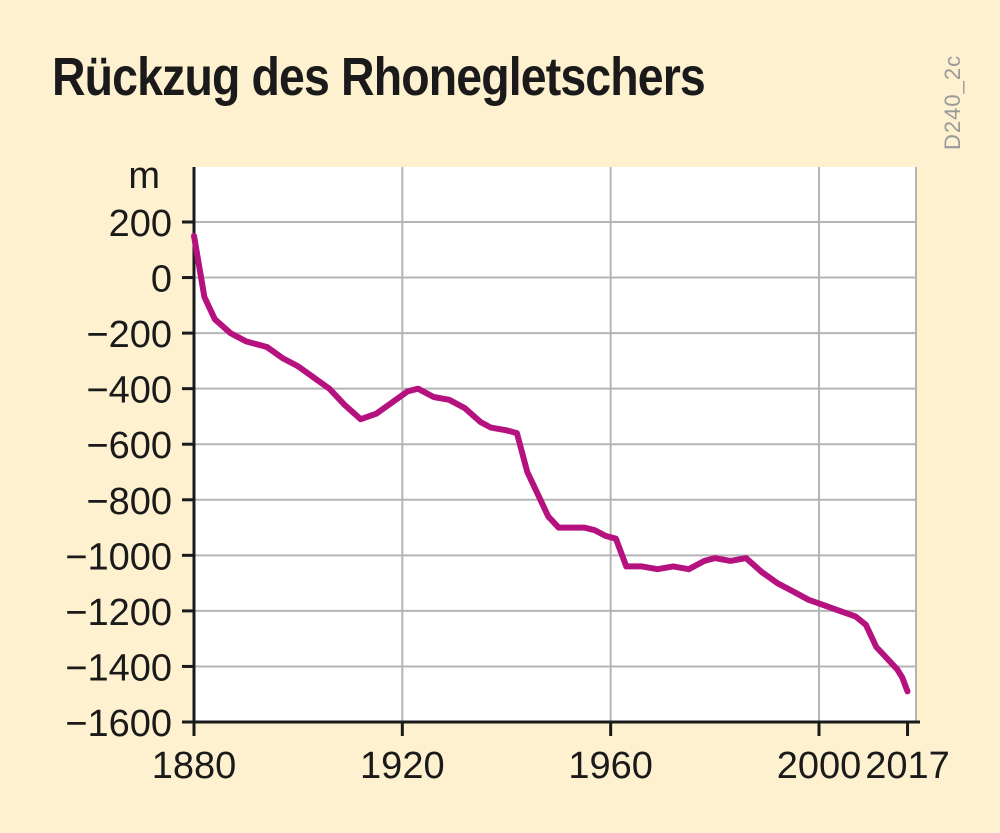 This screenshot has height=833, width=1000. I want to click on chart-title: Rückzug des Rhonegletschers, so click(379, 77).